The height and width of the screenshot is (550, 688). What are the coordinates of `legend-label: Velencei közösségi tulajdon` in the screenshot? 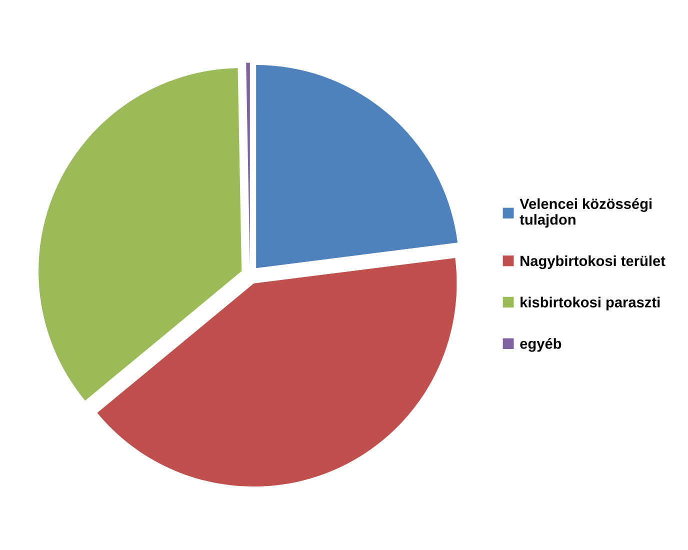 It's located at (586, 213).